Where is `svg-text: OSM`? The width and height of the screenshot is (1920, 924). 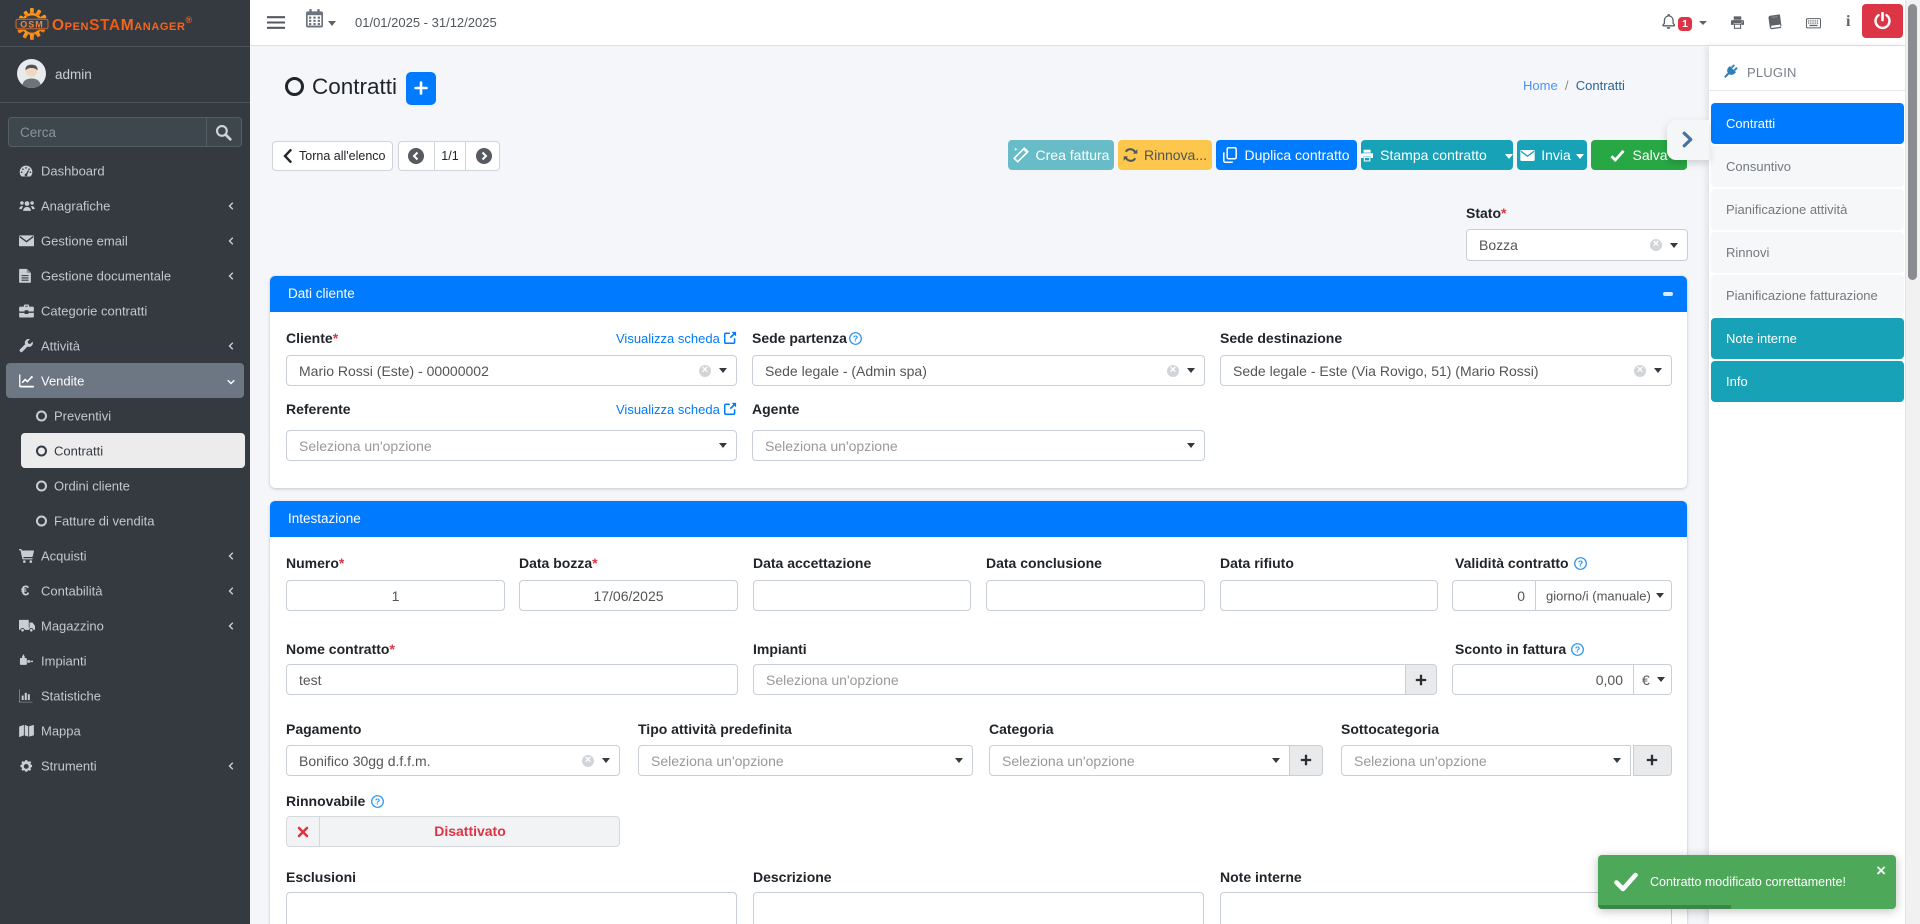 svg-text: OSM is located at coordinates (32, 25).